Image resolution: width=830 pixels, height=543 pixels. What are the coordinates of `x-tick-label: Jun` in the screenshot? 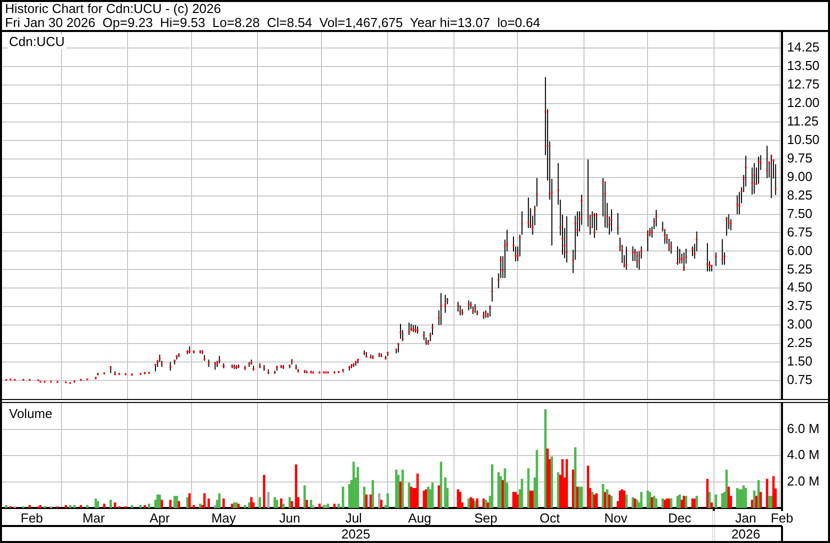 It's located at (289, 518).